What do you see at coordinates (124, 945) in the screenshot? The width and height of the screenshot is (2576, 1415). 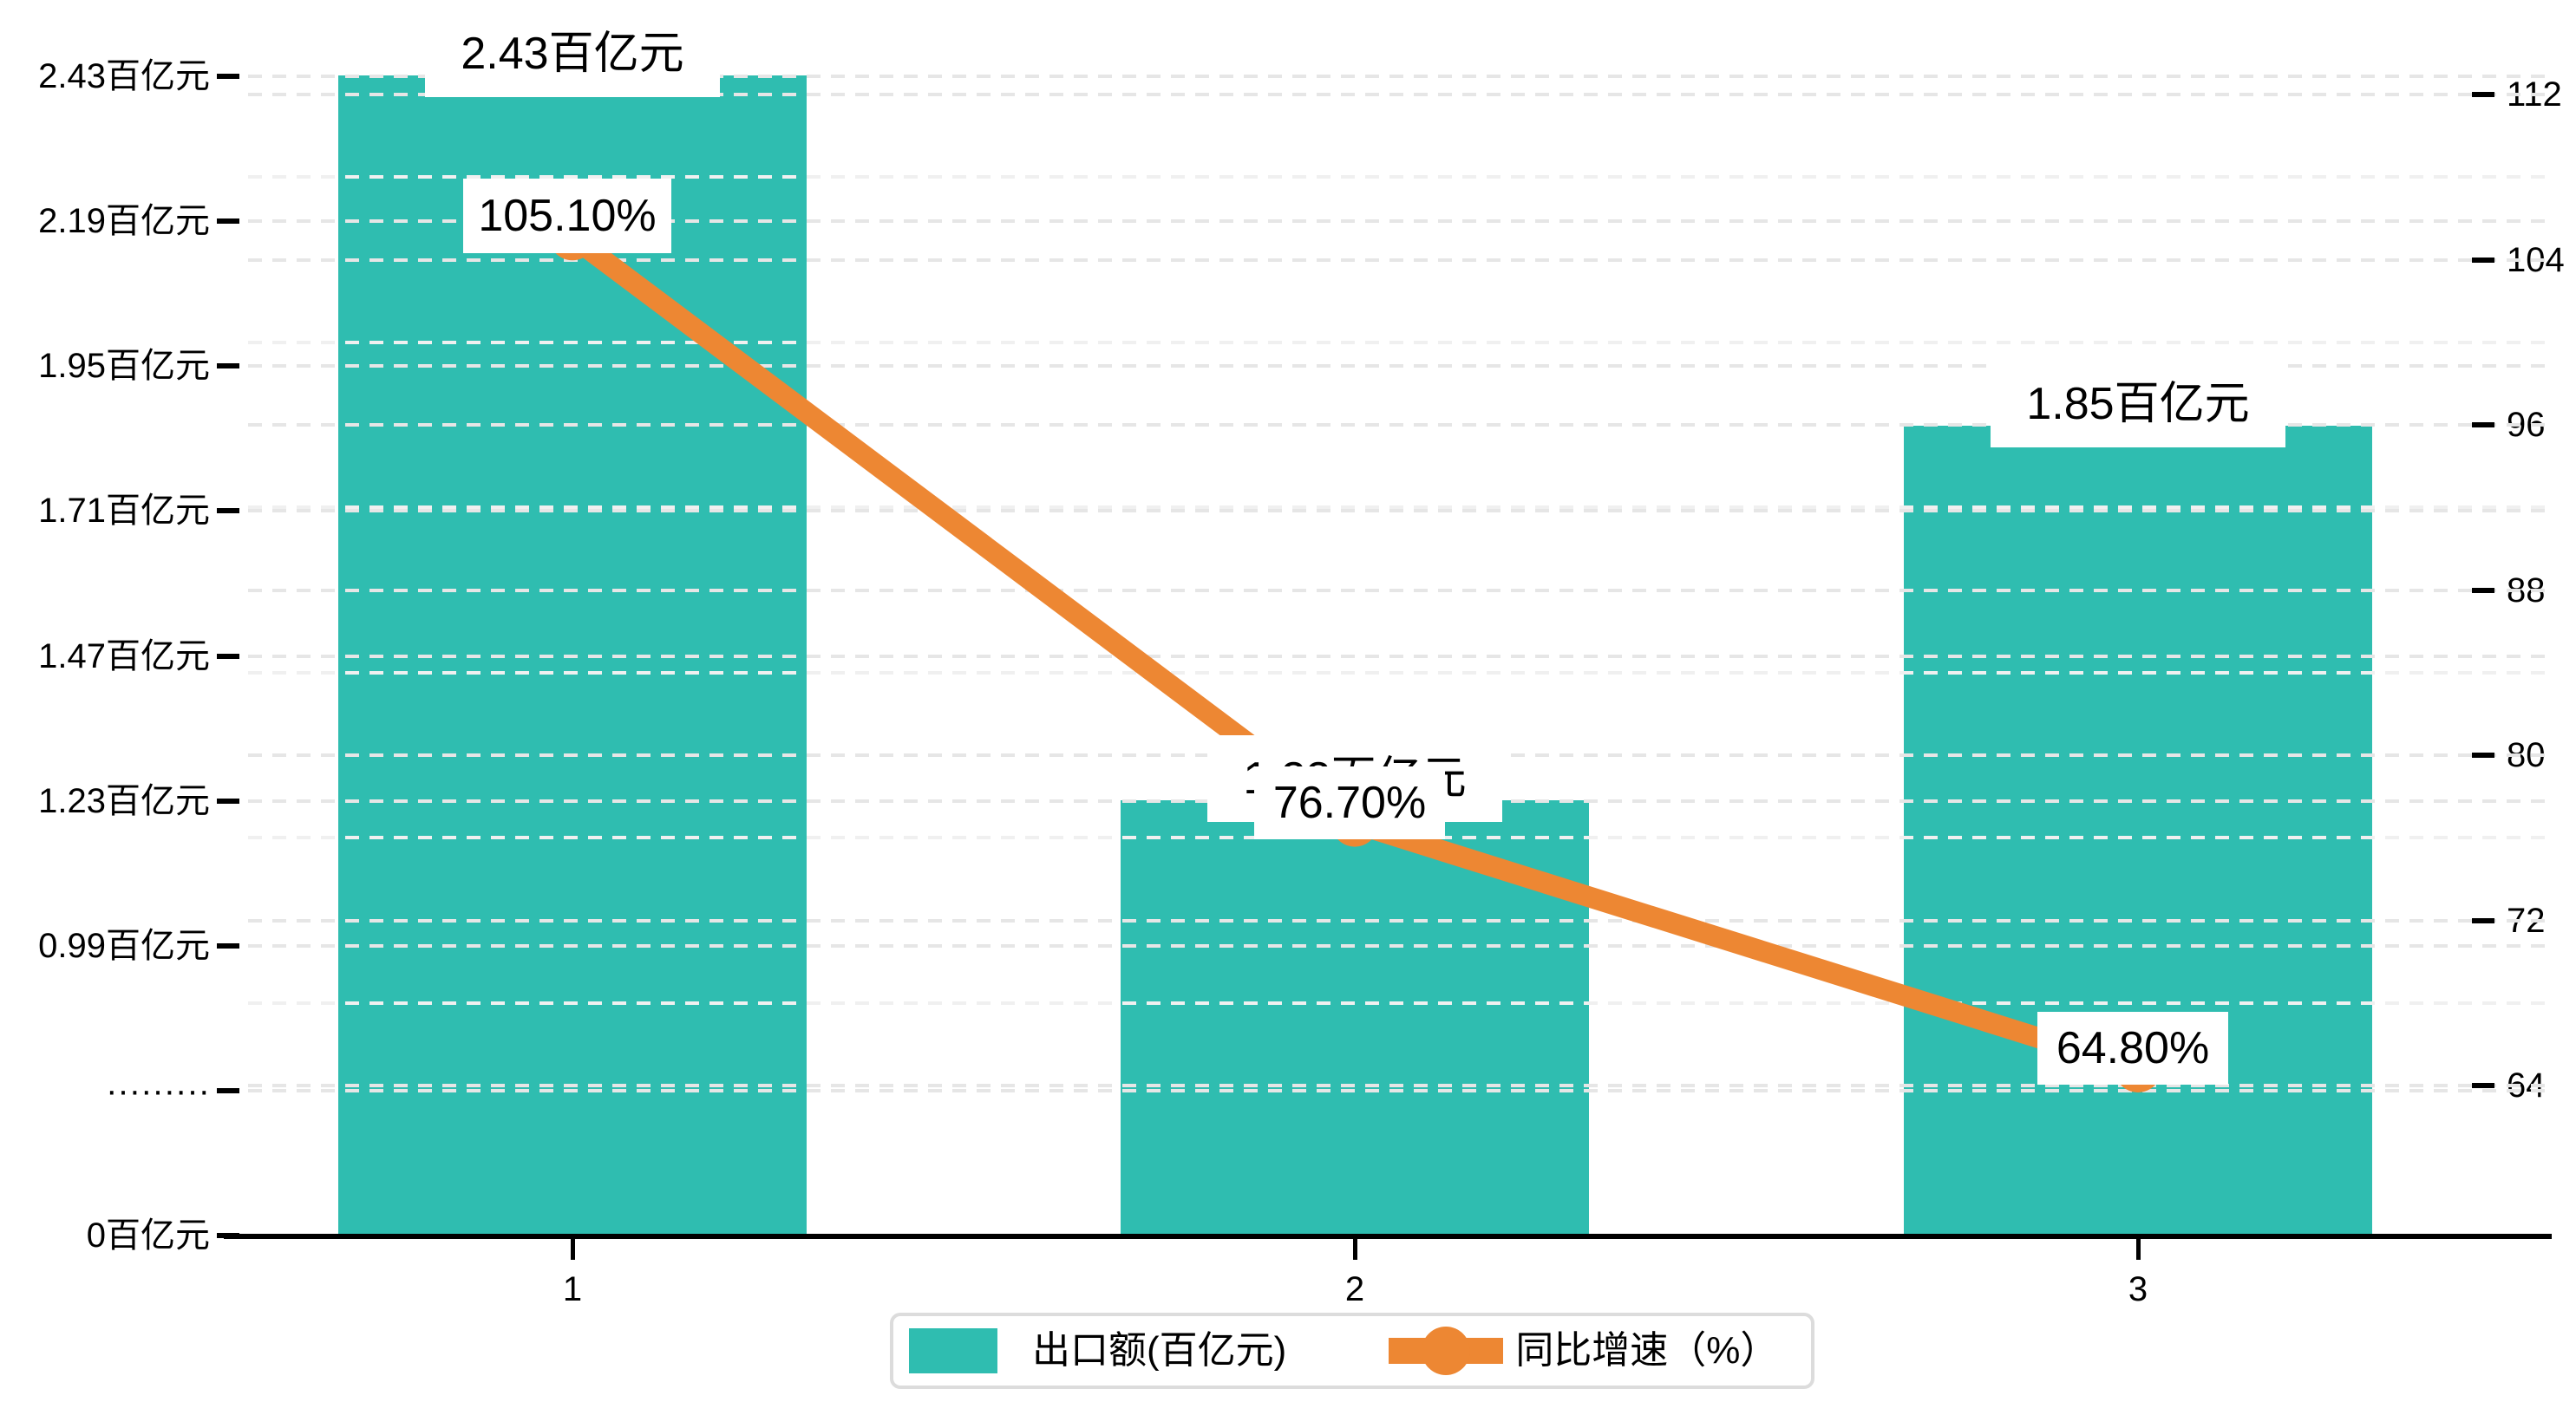 I see `left-axis-tick-label: 0.99百亿元` at bounding box center [124, 945].